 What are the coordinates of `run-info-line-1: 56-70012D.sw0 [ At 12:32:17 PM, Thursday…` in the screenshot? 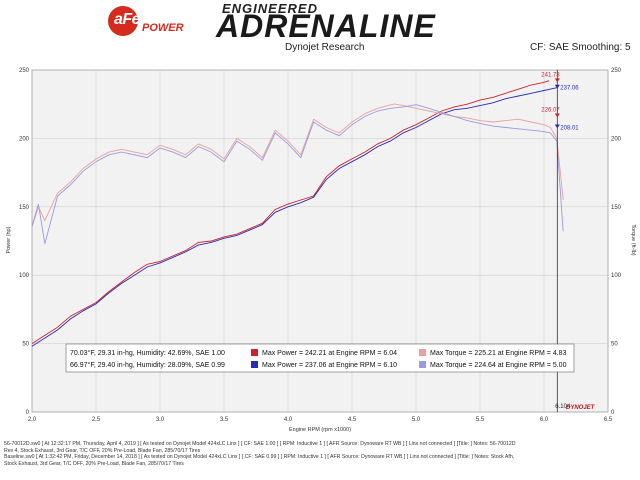 It's located at (260, 444).